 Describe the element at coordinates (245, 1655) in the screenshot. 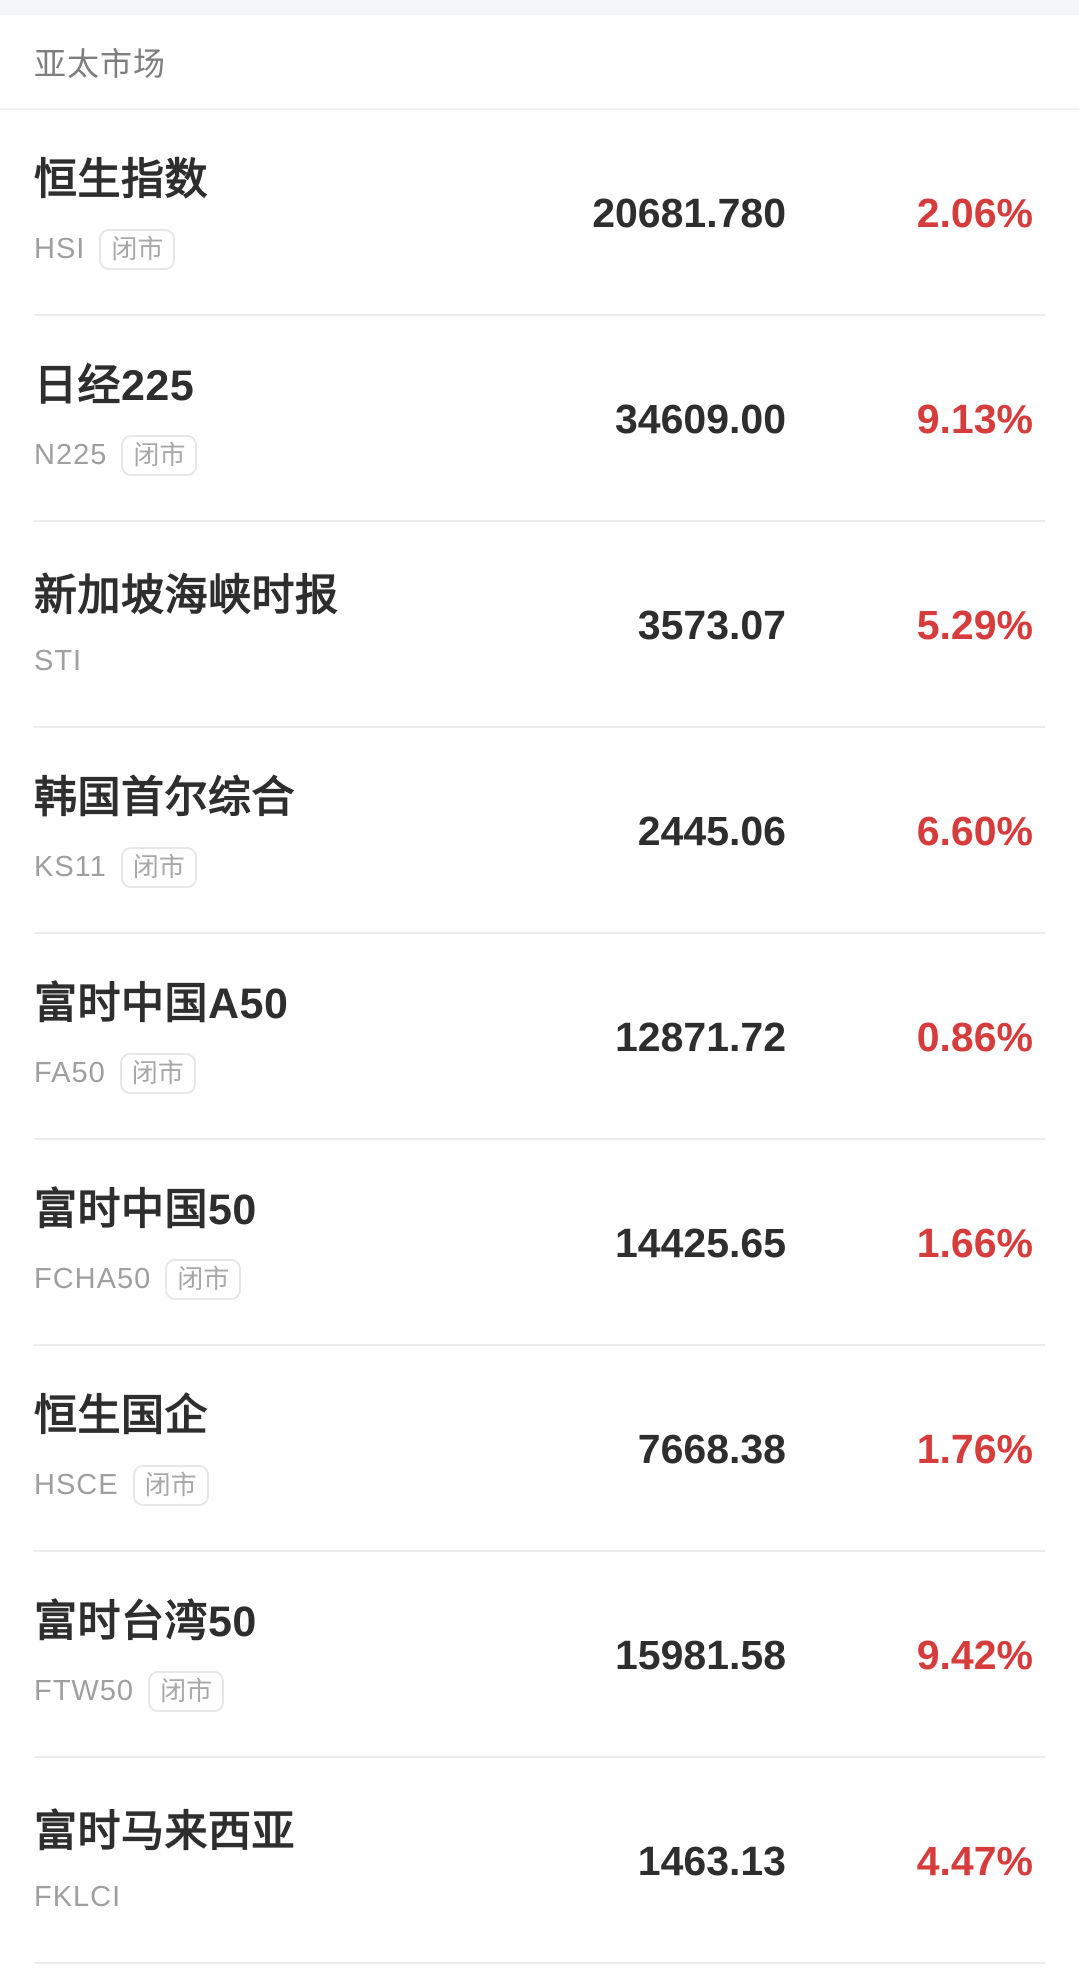

I see `index-info: 富时台湾50 FTW50 闭市` at that location.